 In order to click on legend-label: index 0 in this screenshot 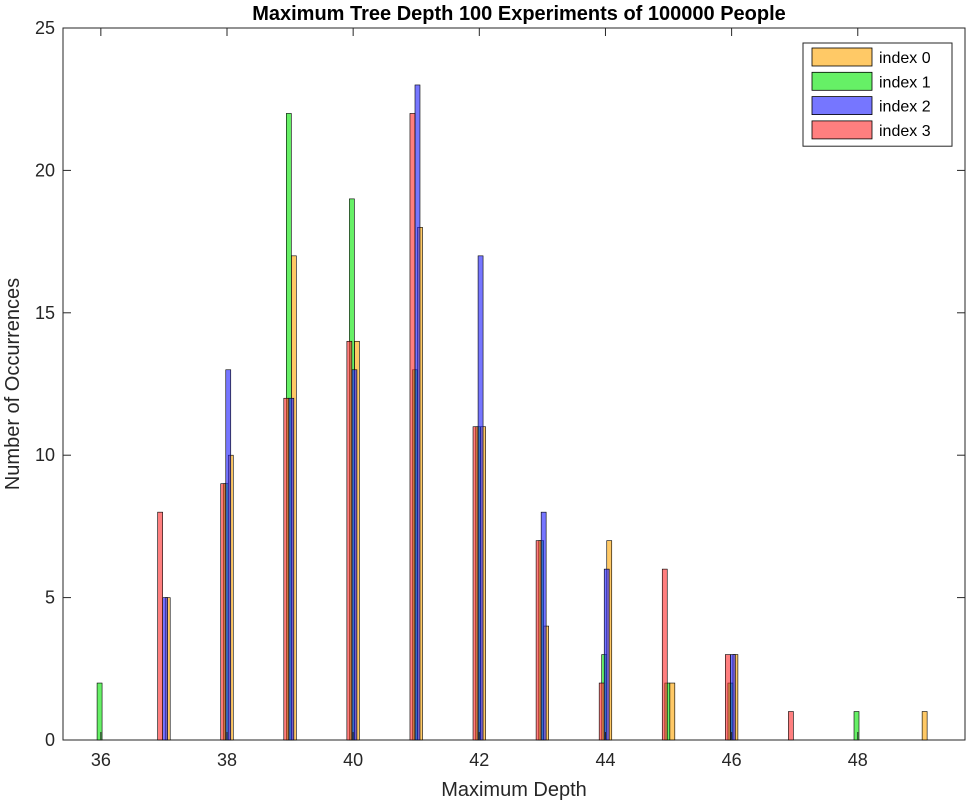, I will do `click(905, 58)`.